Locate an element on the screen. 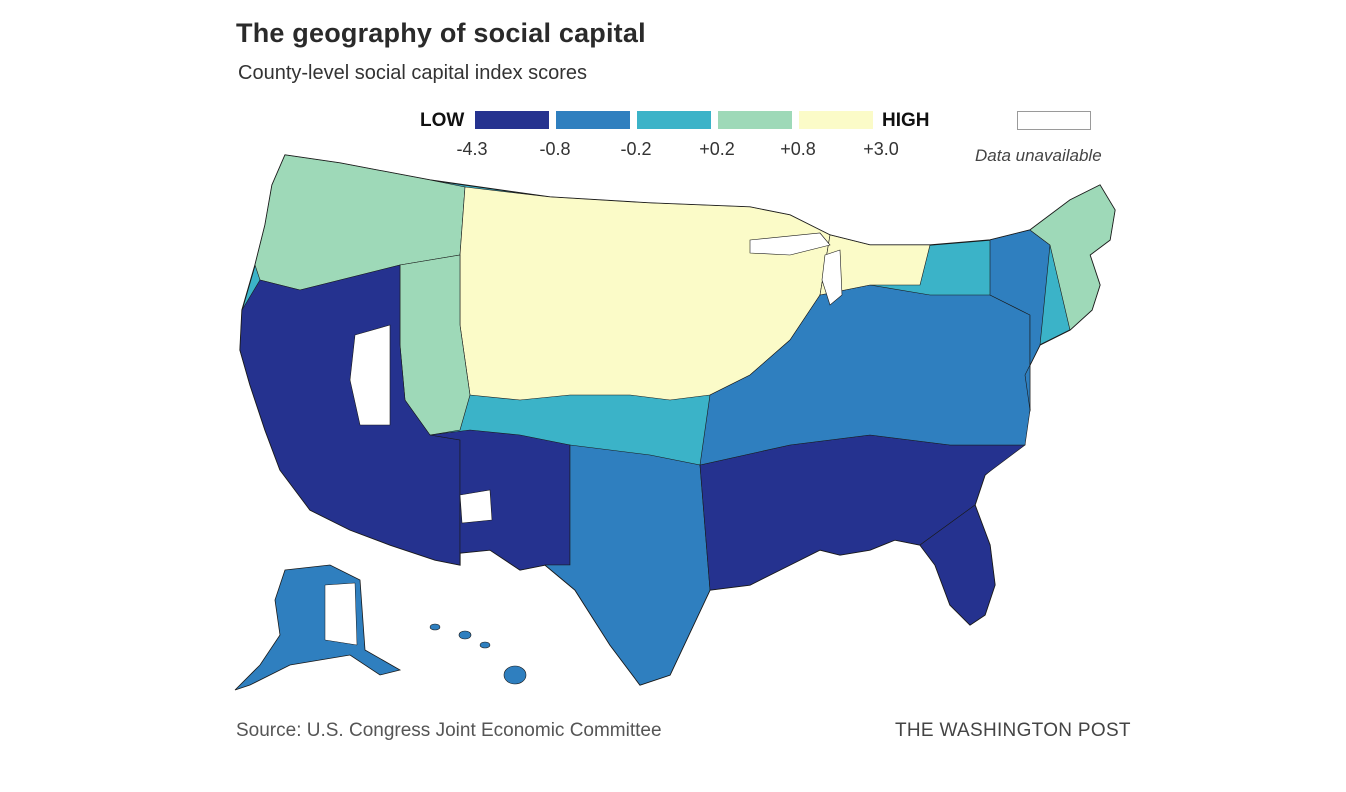 The height and width of the screenshot is (792, 1346). lake-superior is located at coordinates (790, 244).